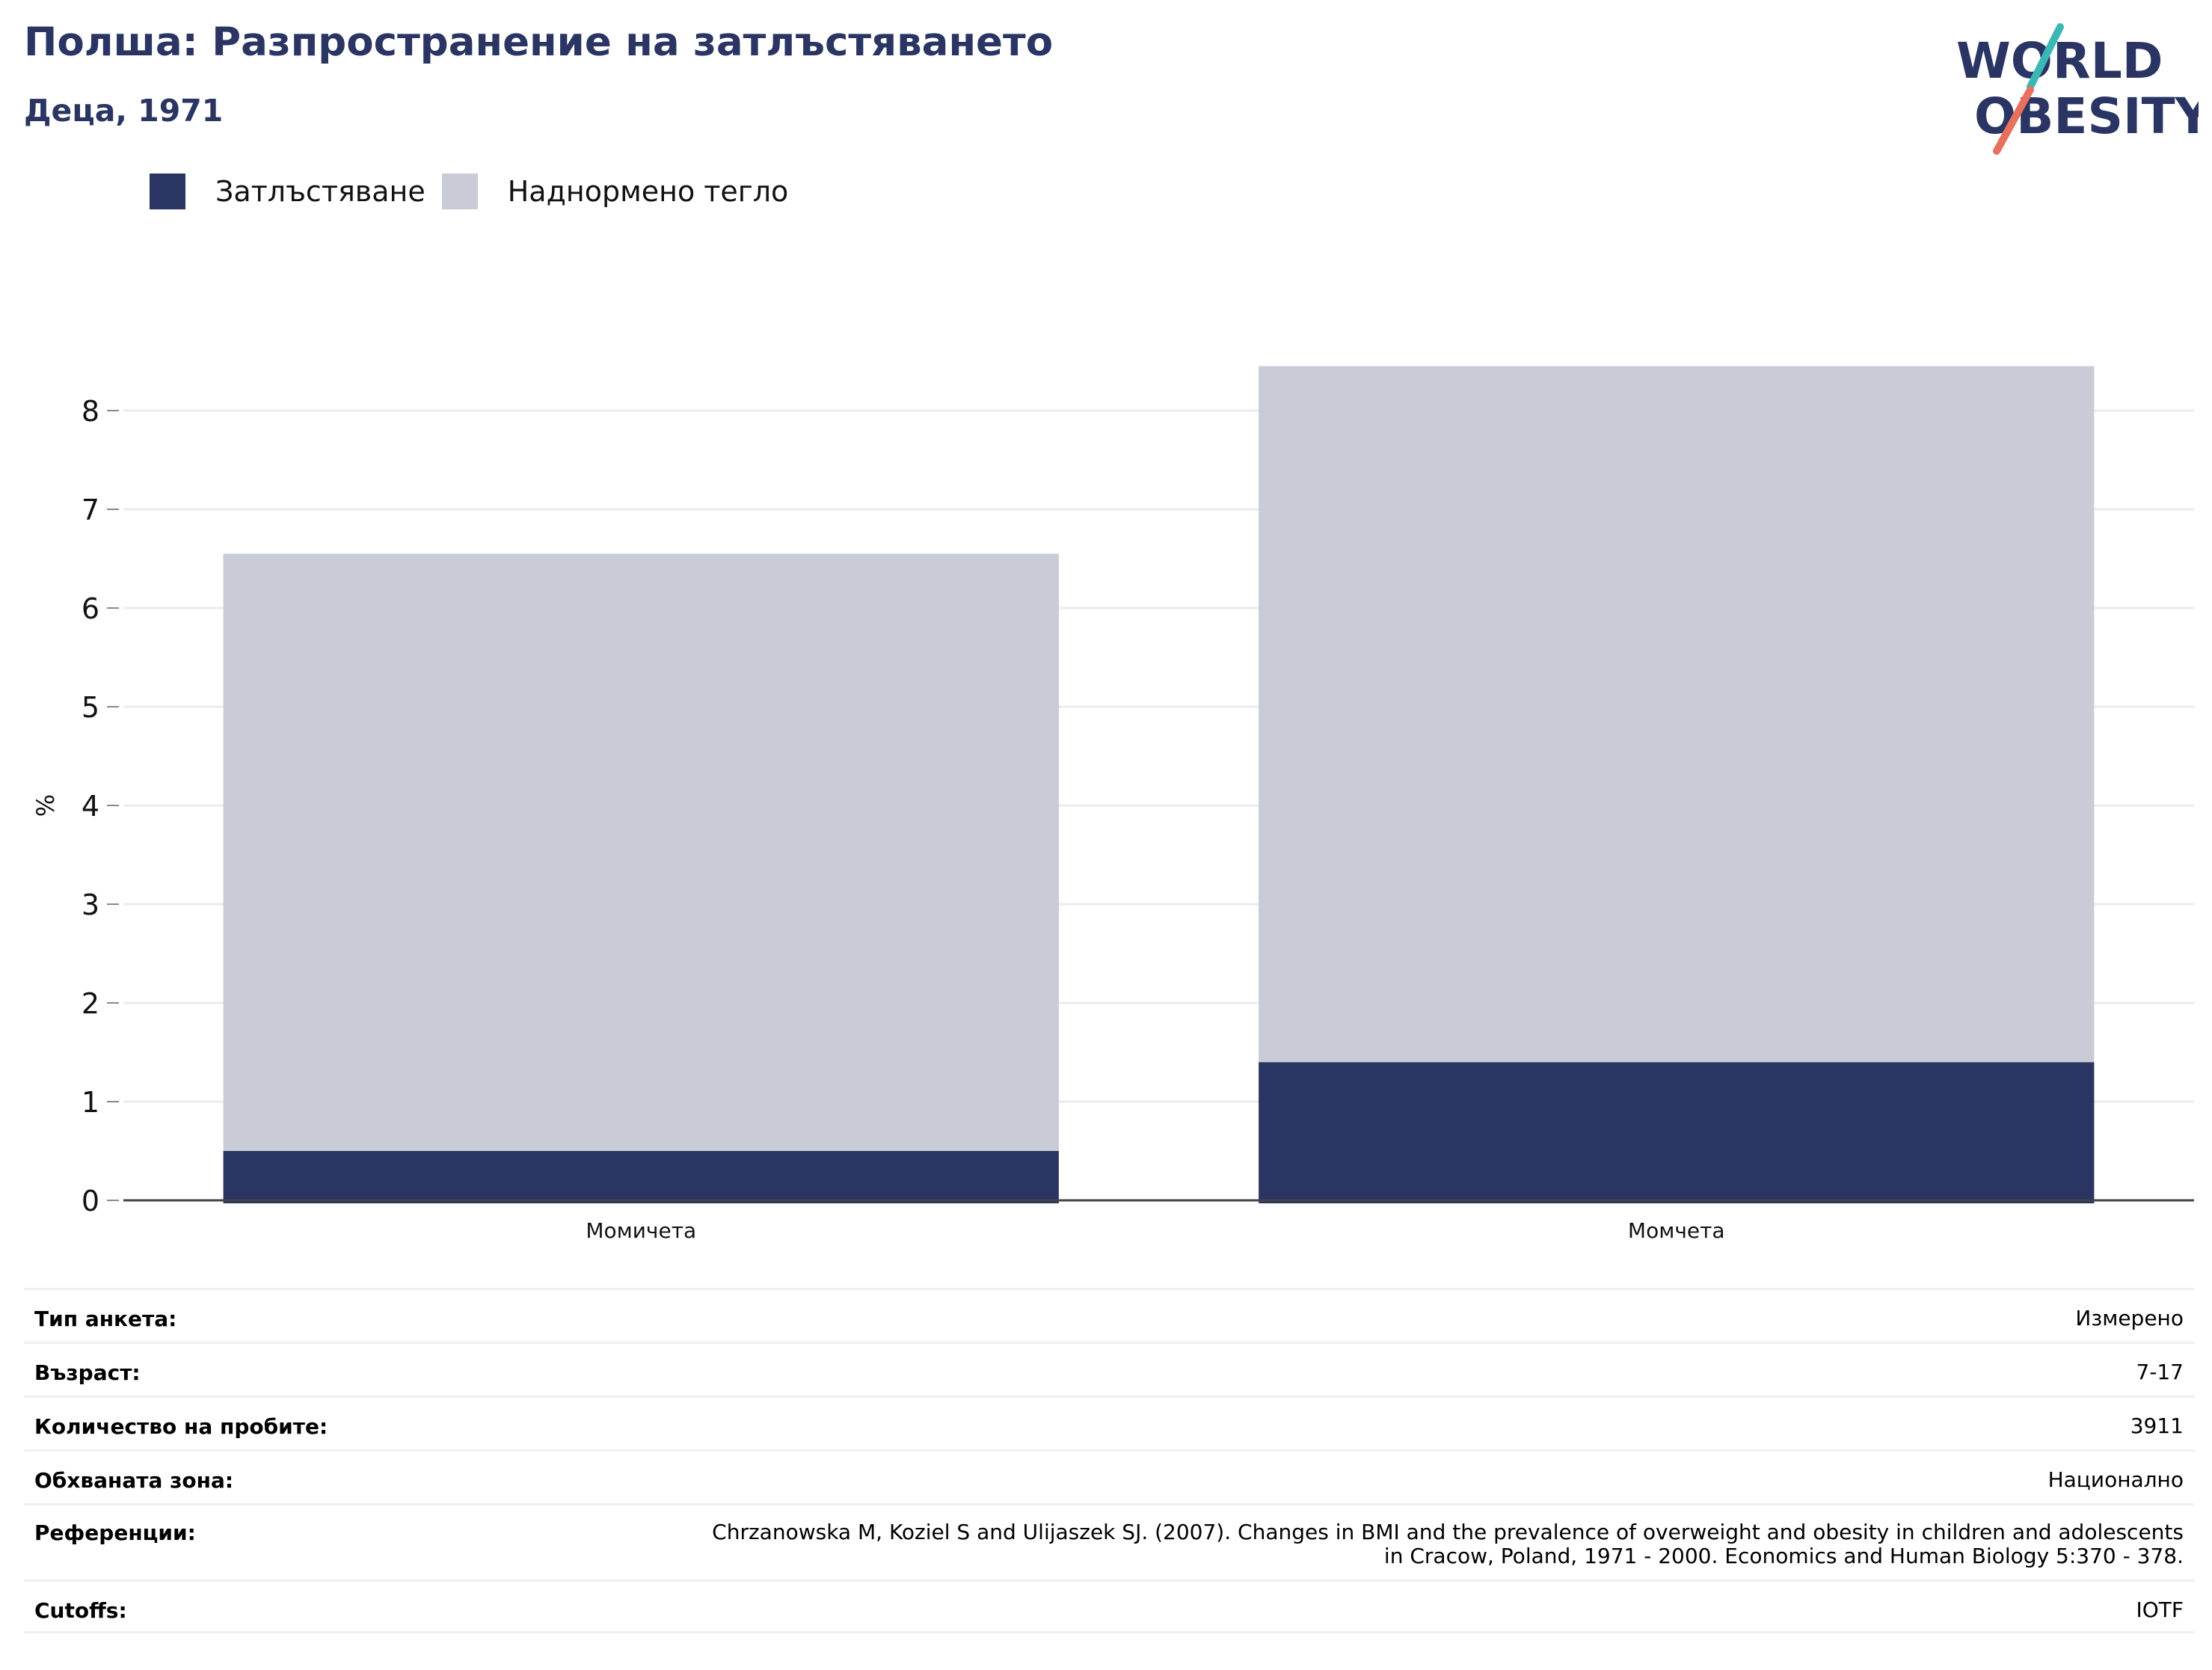 This screenshot has height=1670, width=2212. I want to click on info-row: Количество на пробите: 3911, so click(1109, 1422).